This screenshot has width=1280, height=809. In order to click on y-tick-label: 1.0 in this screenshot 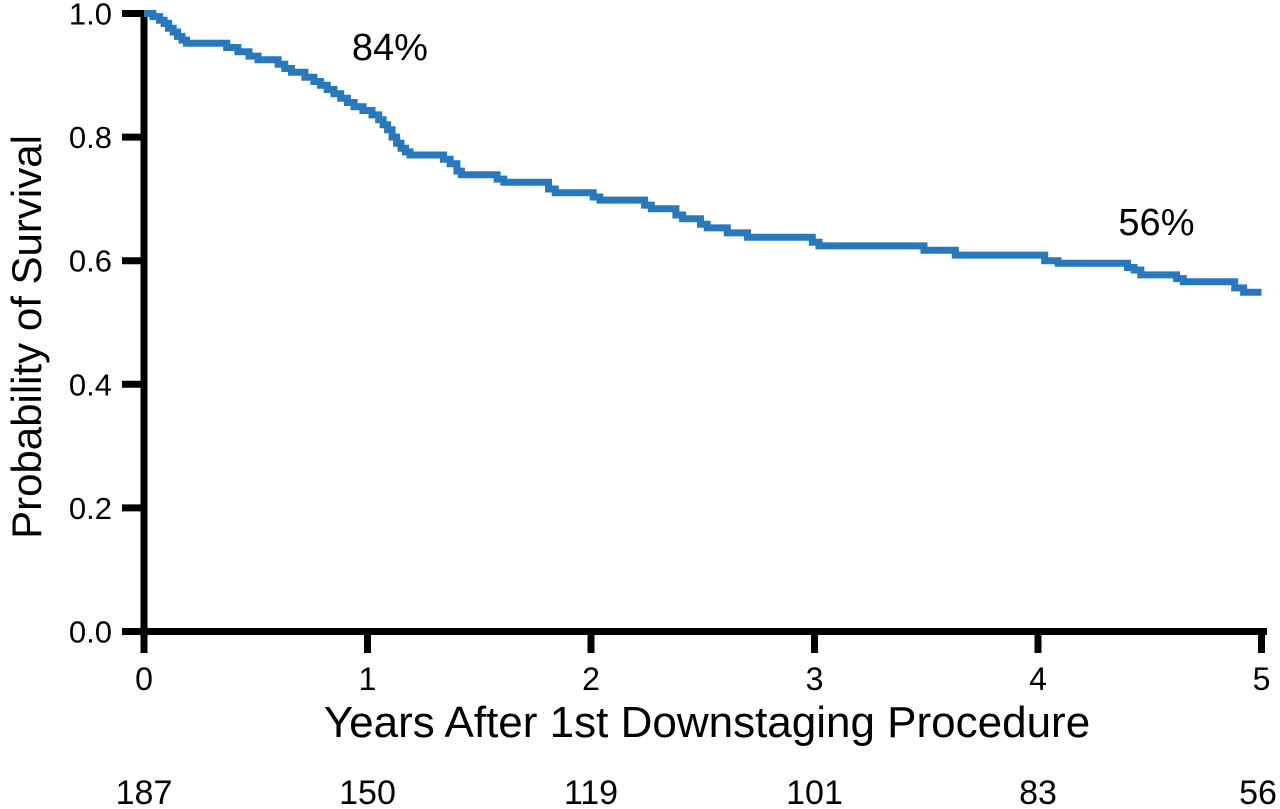, I will do `click(90, 16)`.